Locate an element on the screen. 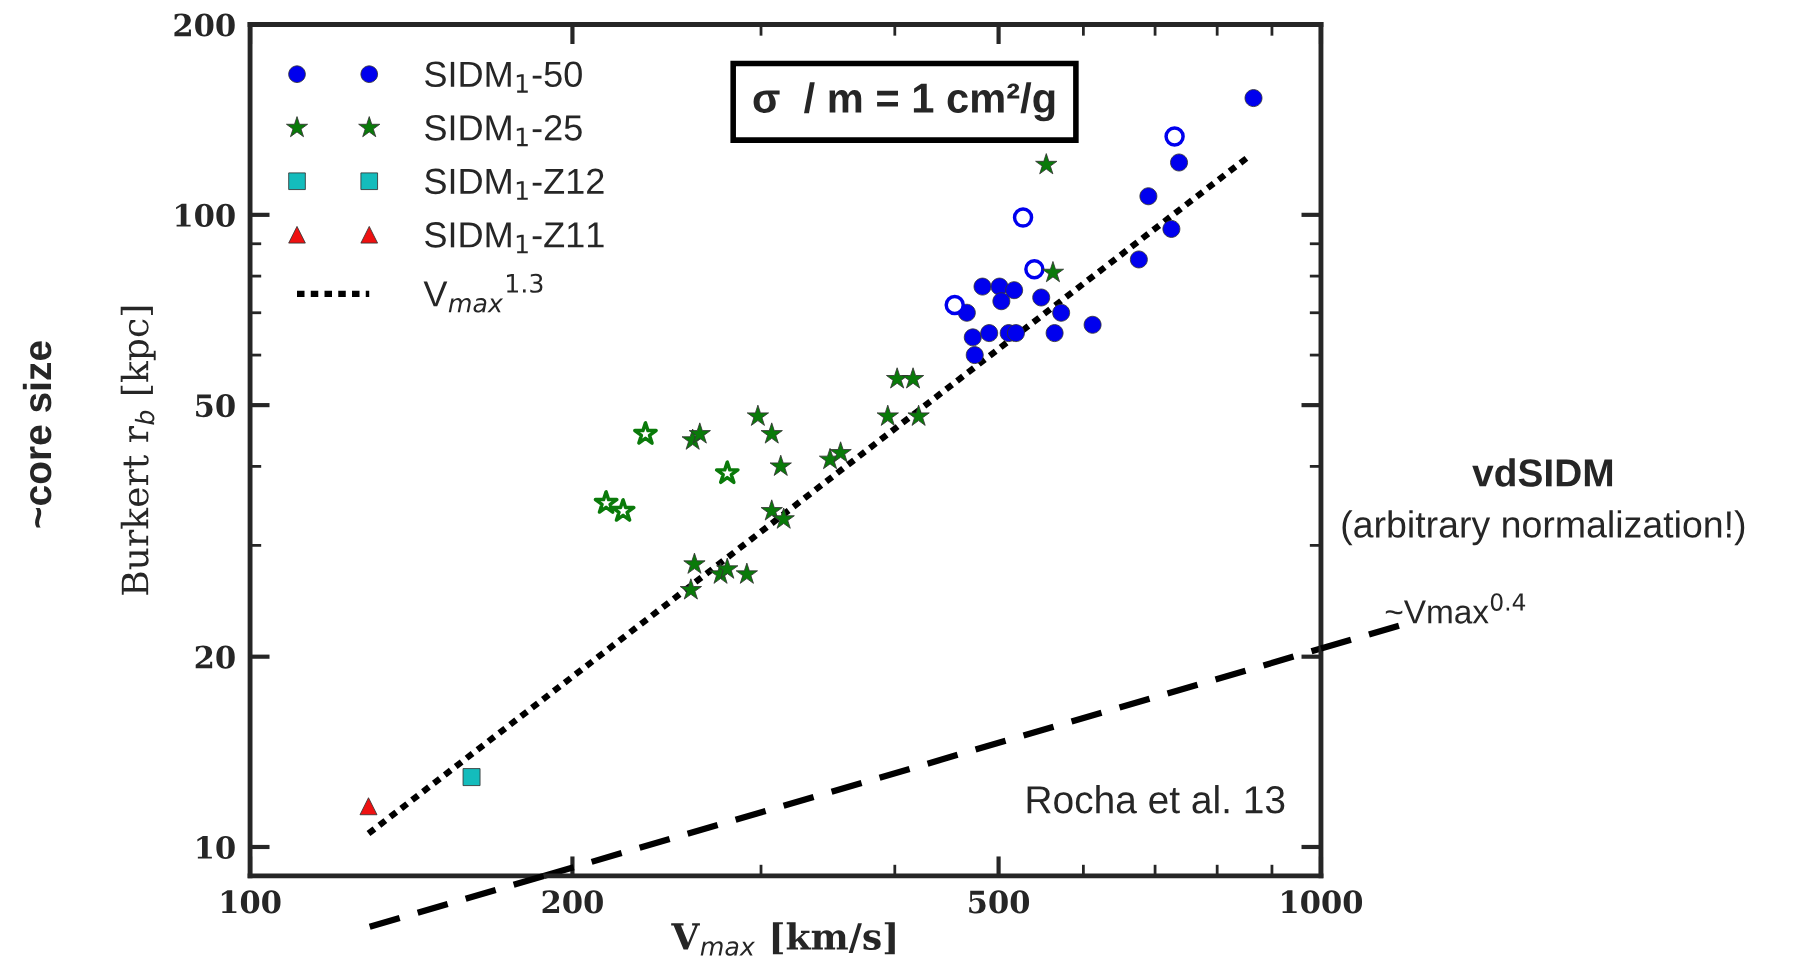 This screenshot has width=1820, height=970. legend-label: V$_{max}$$^{1.3}$ is located at coordinates (483, 293).